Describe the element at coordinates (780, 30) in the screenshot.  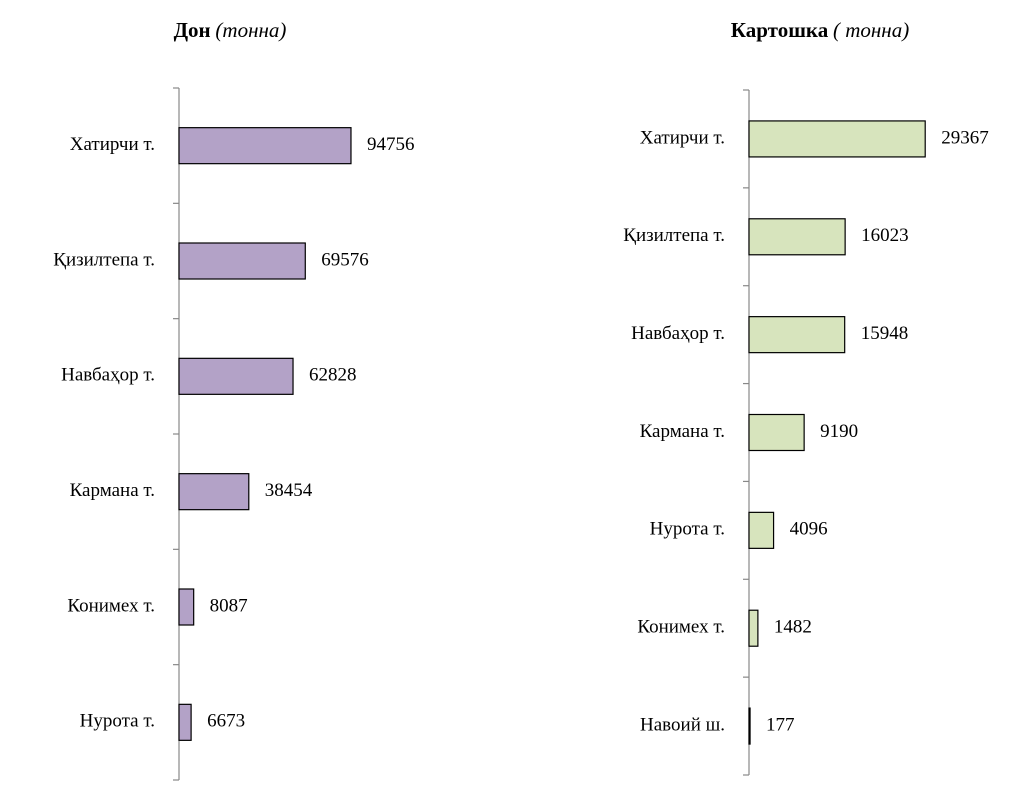
I see `title-main: Картошка` at that location.